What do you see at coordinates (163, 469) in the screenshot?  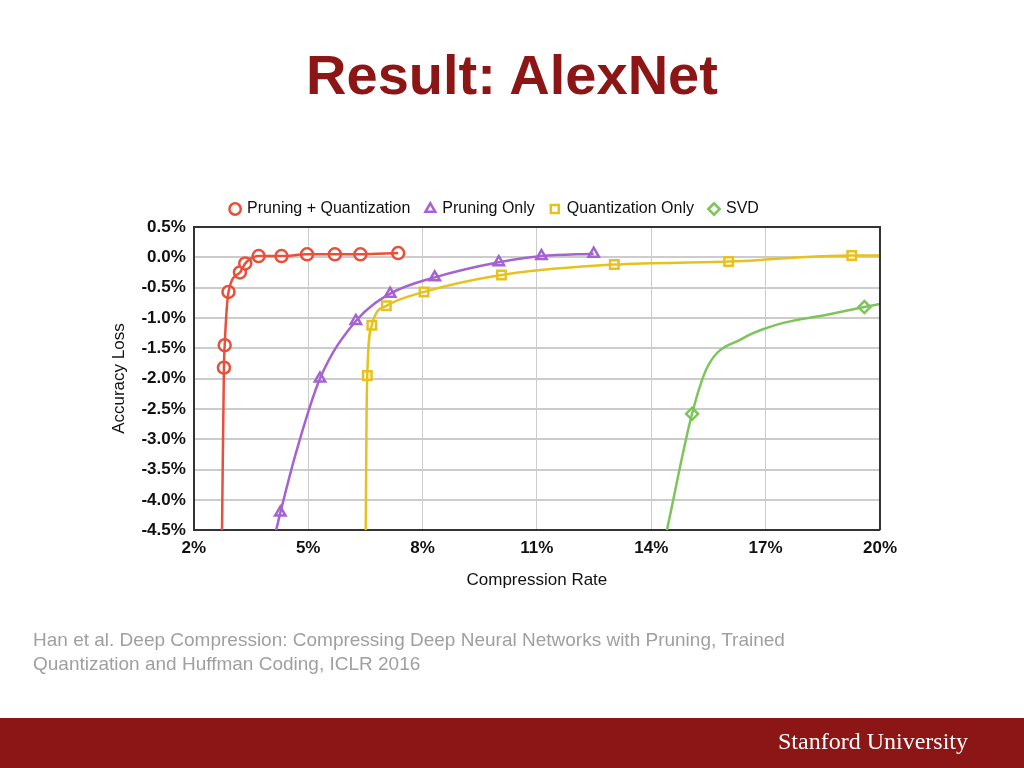 I see `y-tick-label: -3.5%` at bounding box center [163, 469].